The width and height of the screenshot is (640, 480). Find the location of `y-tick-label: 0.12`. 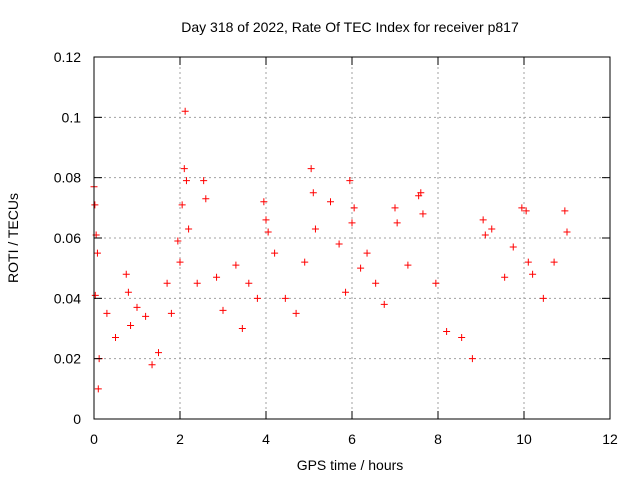

y-tick-label: 0.12 is located at coordinates (67, 57).